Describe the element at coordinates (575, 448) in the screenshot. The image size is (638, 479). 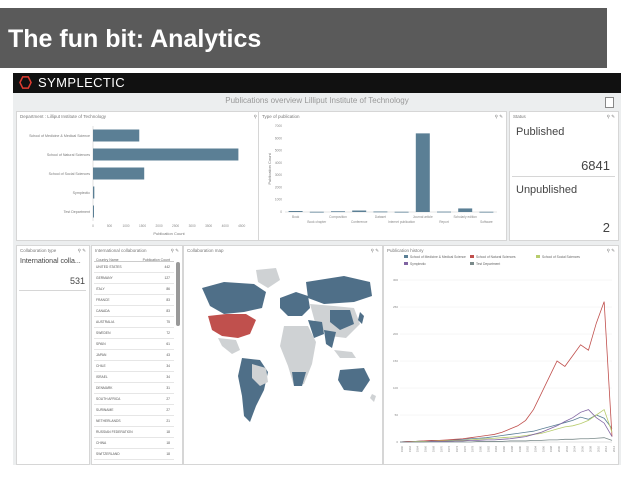
I see `tick-label: 2004` at that location.